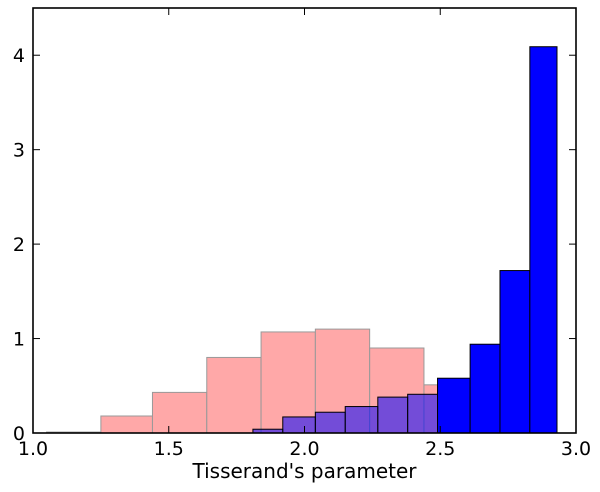 The width and height of the screenshot is (600, 492). Describe the element at coordinates (576, 449) in the screenshot. I see `x-tick-label-4: 3.0` at that location.